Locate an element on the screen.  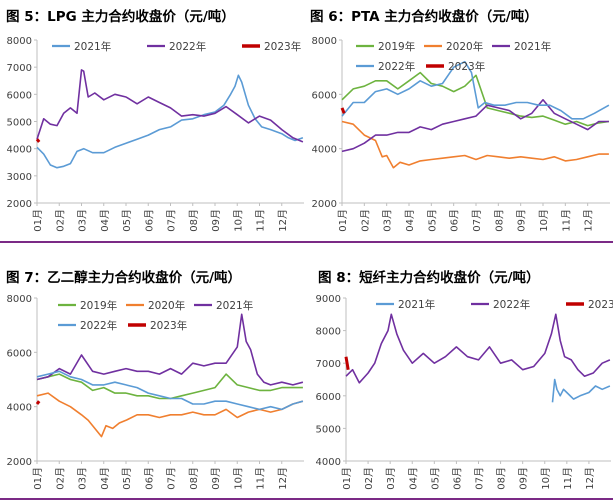
y-tick-label: 5000 is located at coordinates (19, 123).